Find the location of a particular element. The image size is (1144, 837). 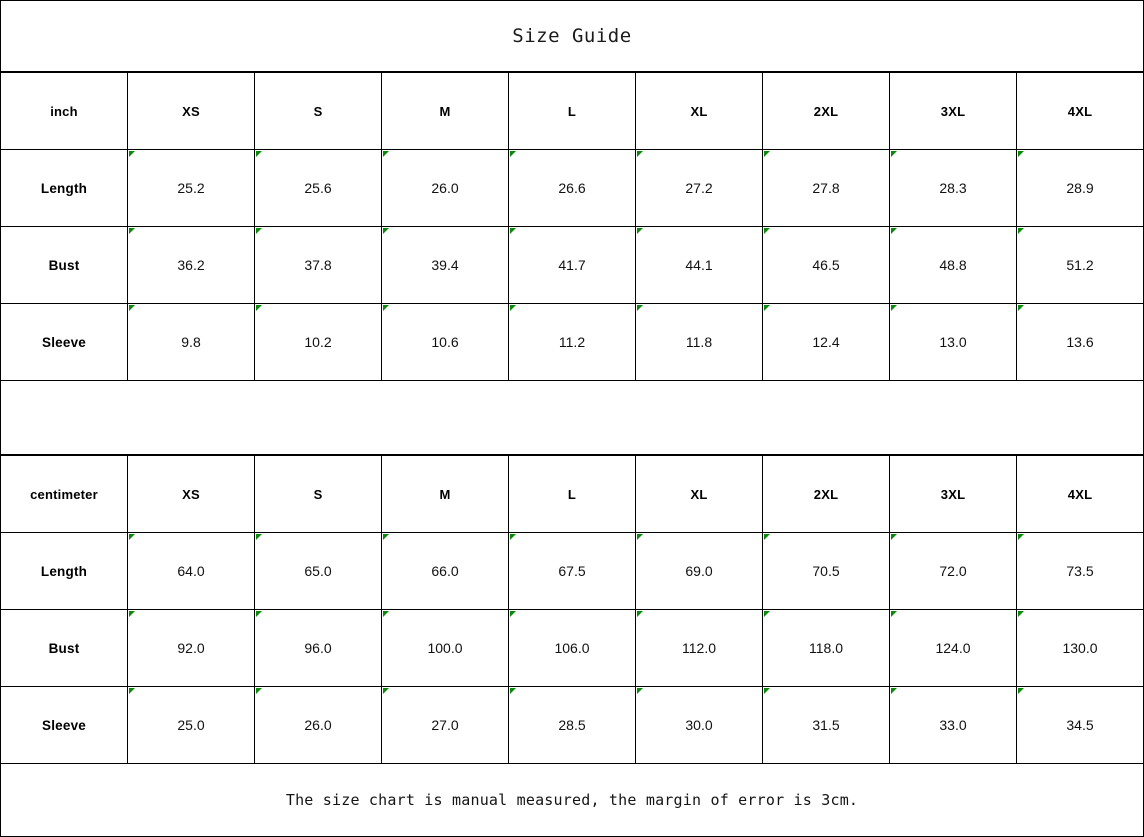

cell-inch-length-2xl: 27.8 is located at coordinates (826, 188).